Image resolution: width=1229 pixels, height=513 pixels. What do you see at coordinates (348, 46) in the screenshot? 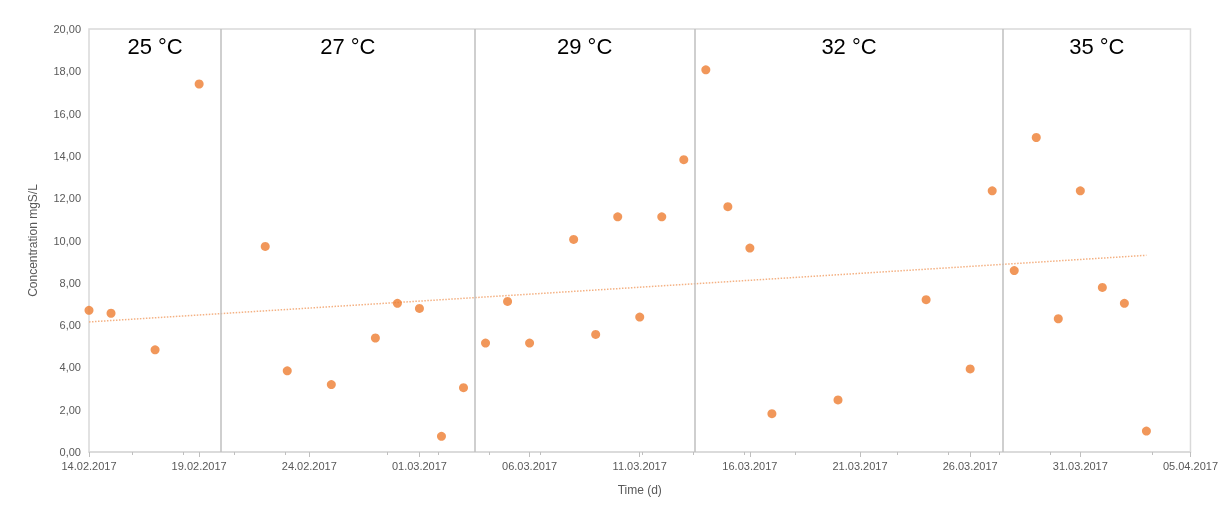
I see `annotation: 27 °C` at bounding box center [348, 46].